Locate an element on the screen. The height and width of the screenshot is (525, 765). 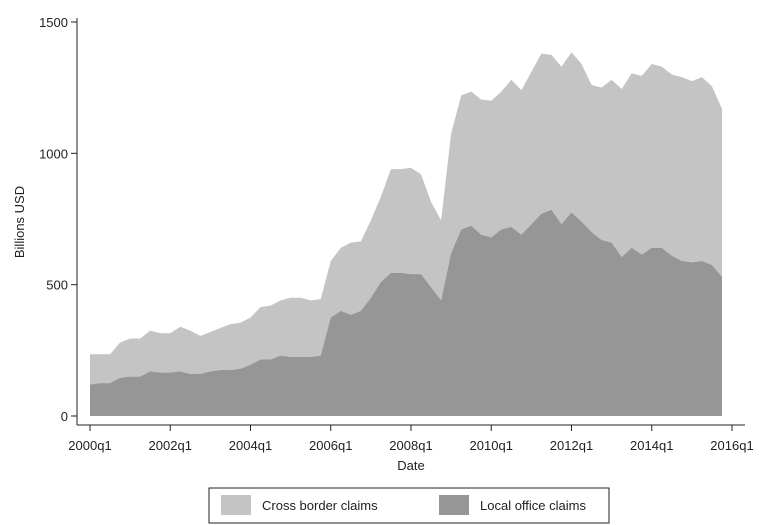
x-tick-label: 2010q1 is located at coordinates (491, 445).